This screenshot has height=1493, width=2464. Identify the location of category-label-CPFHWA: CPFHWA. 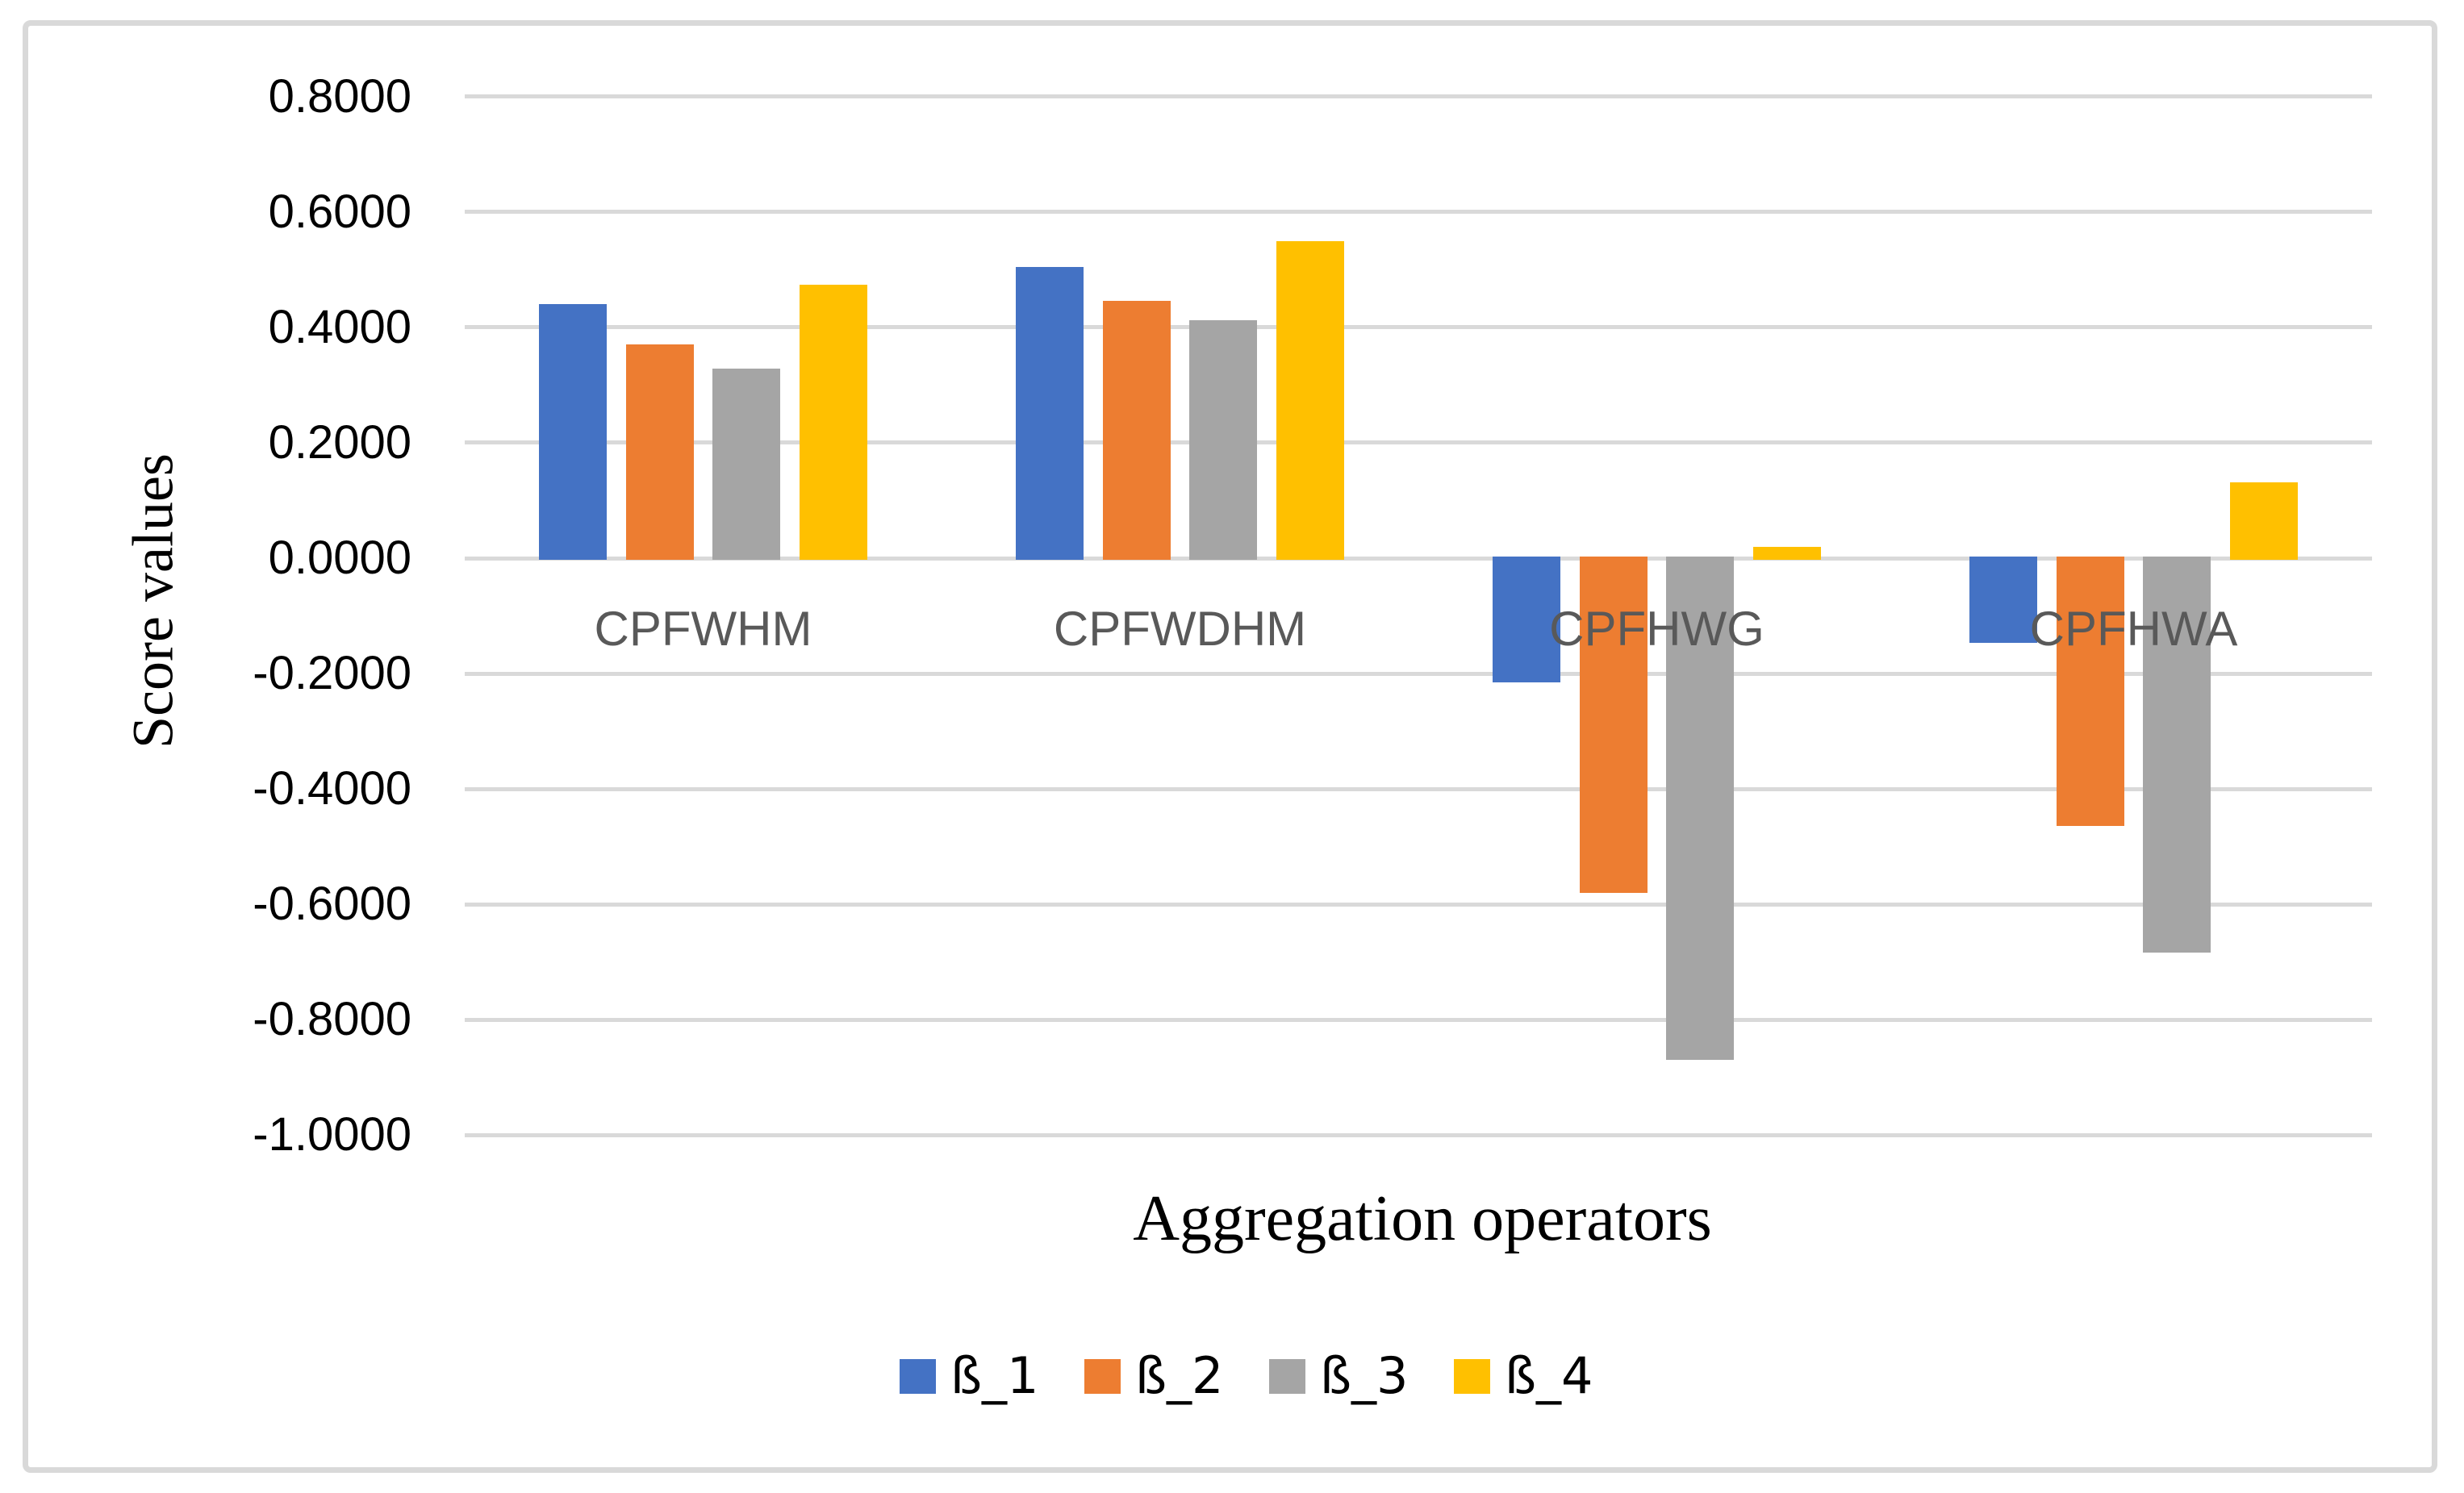
(2133, 629).